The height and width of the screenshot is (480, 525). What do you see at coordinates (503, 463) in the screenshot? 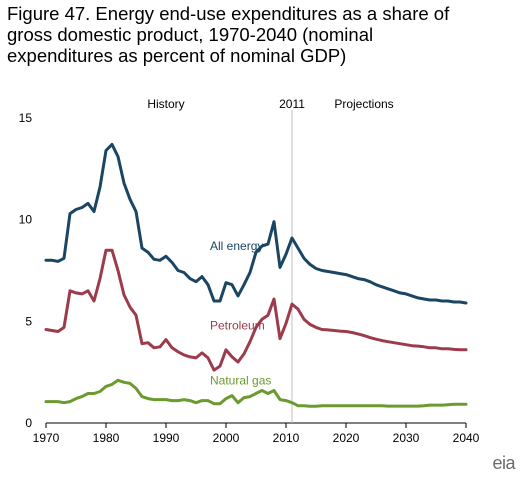
I see `eia-logo: eia` at bounding box center [503, 463].